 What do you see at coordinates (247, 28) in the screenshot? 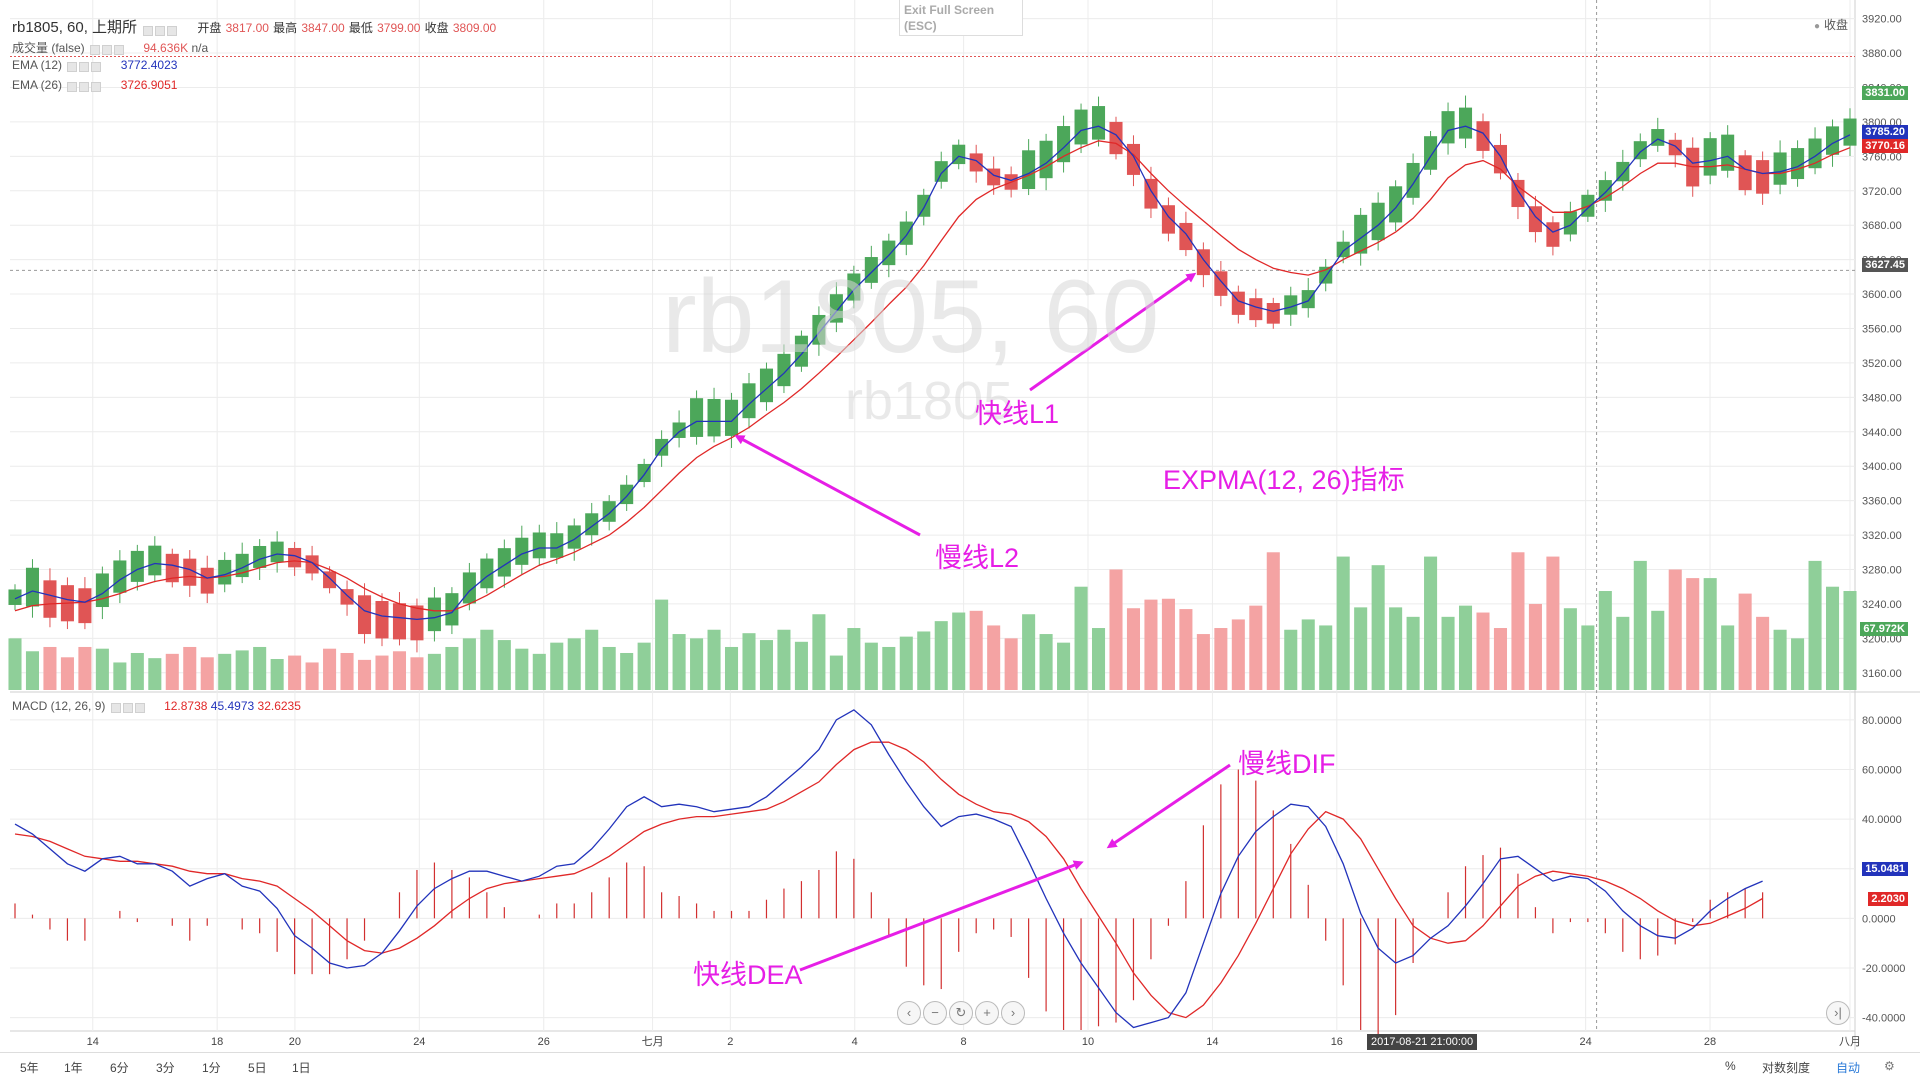
I see `open-value: 3817.00` at bounding box center [247, 28].